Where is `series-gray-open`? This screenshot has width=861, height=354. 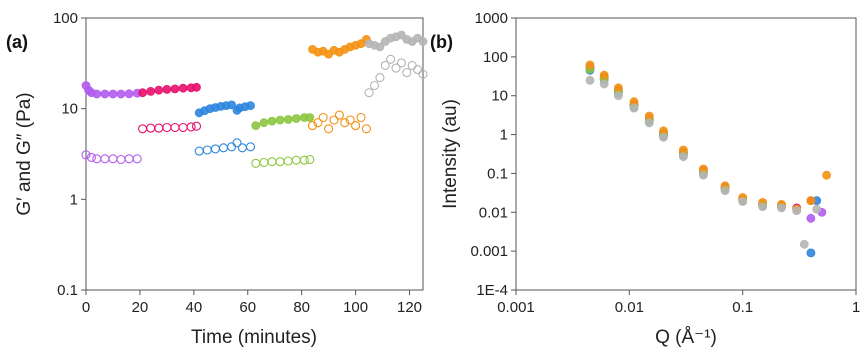 series-gray-open is located at coordinates (396, 76).